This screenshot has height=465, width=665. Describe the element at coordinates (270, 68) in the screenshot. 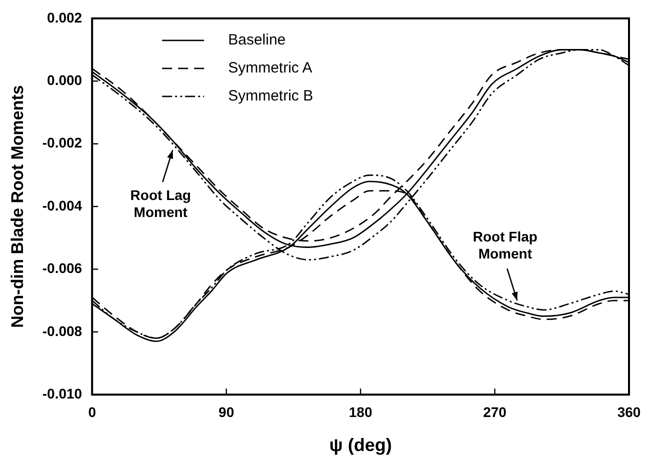

I see `legend-label: Symmetric A` at that location.